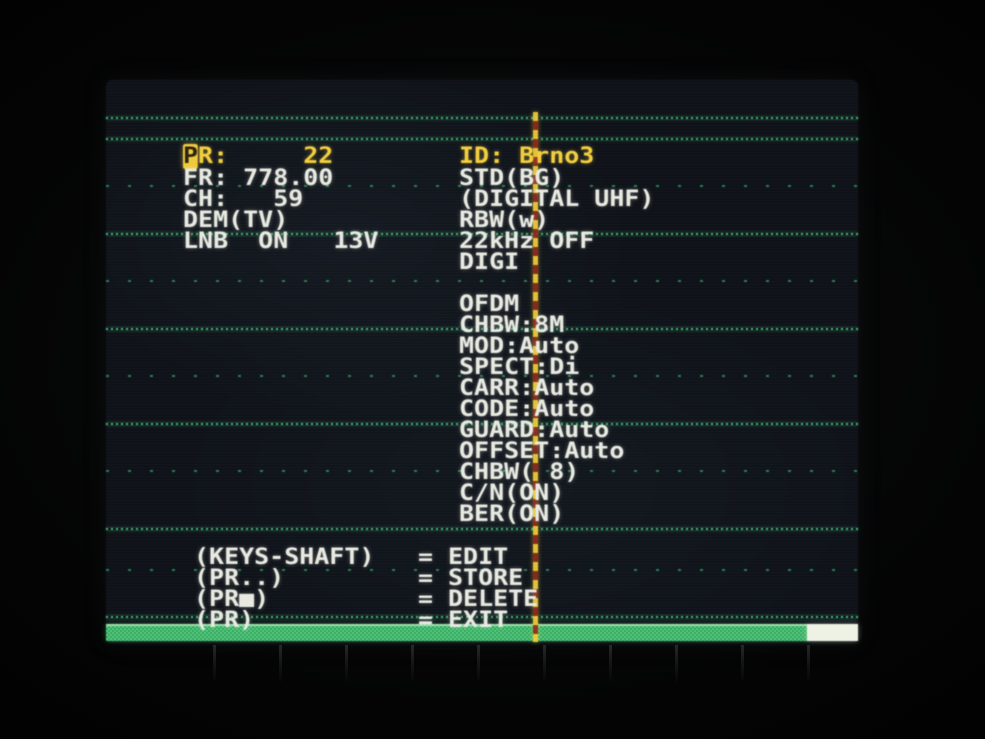 This screenshot has height=739, width=985. Describe the element at coordinates (281, 241) in the screenshot. I see `lnb-power-line: LNB ON 13V` at that location.